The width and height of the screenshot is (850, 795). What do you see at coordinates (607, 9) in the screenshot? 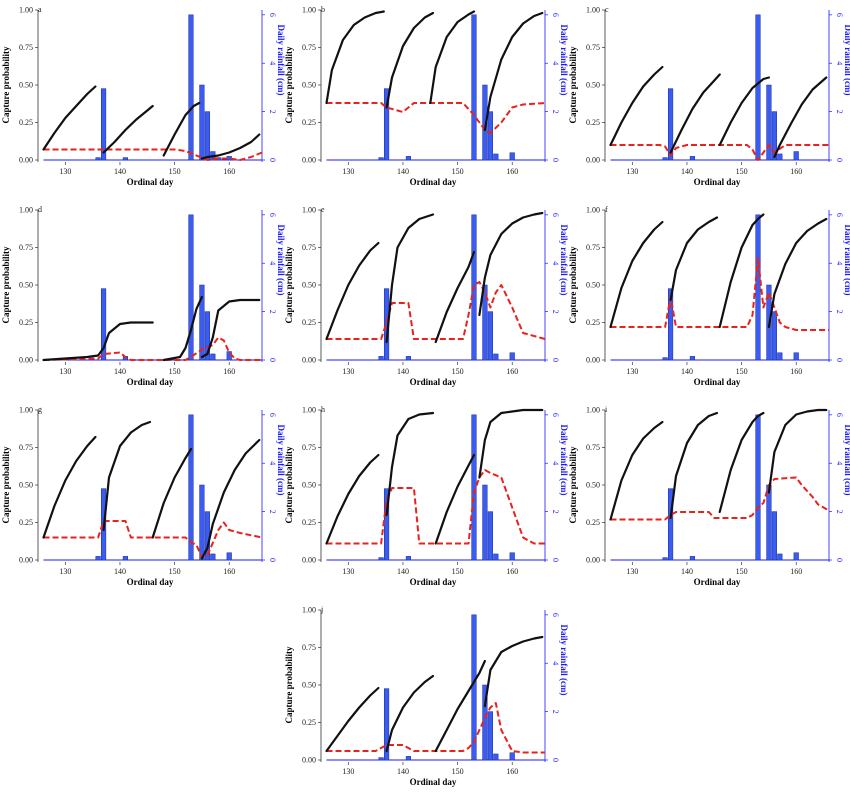
I see `panel-label: c` at bounding box center [607, 9].